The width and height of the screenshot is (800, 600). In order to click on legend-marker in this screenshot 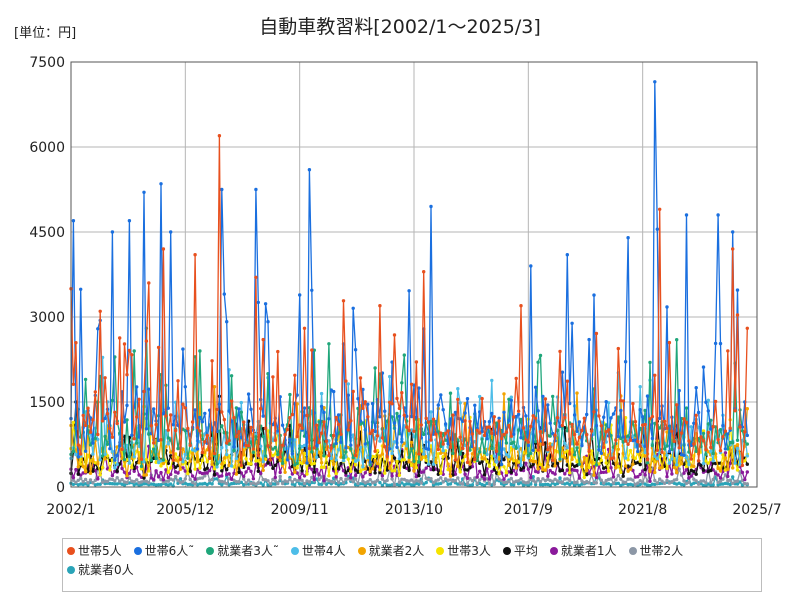, I will do `click(137, 550)`.